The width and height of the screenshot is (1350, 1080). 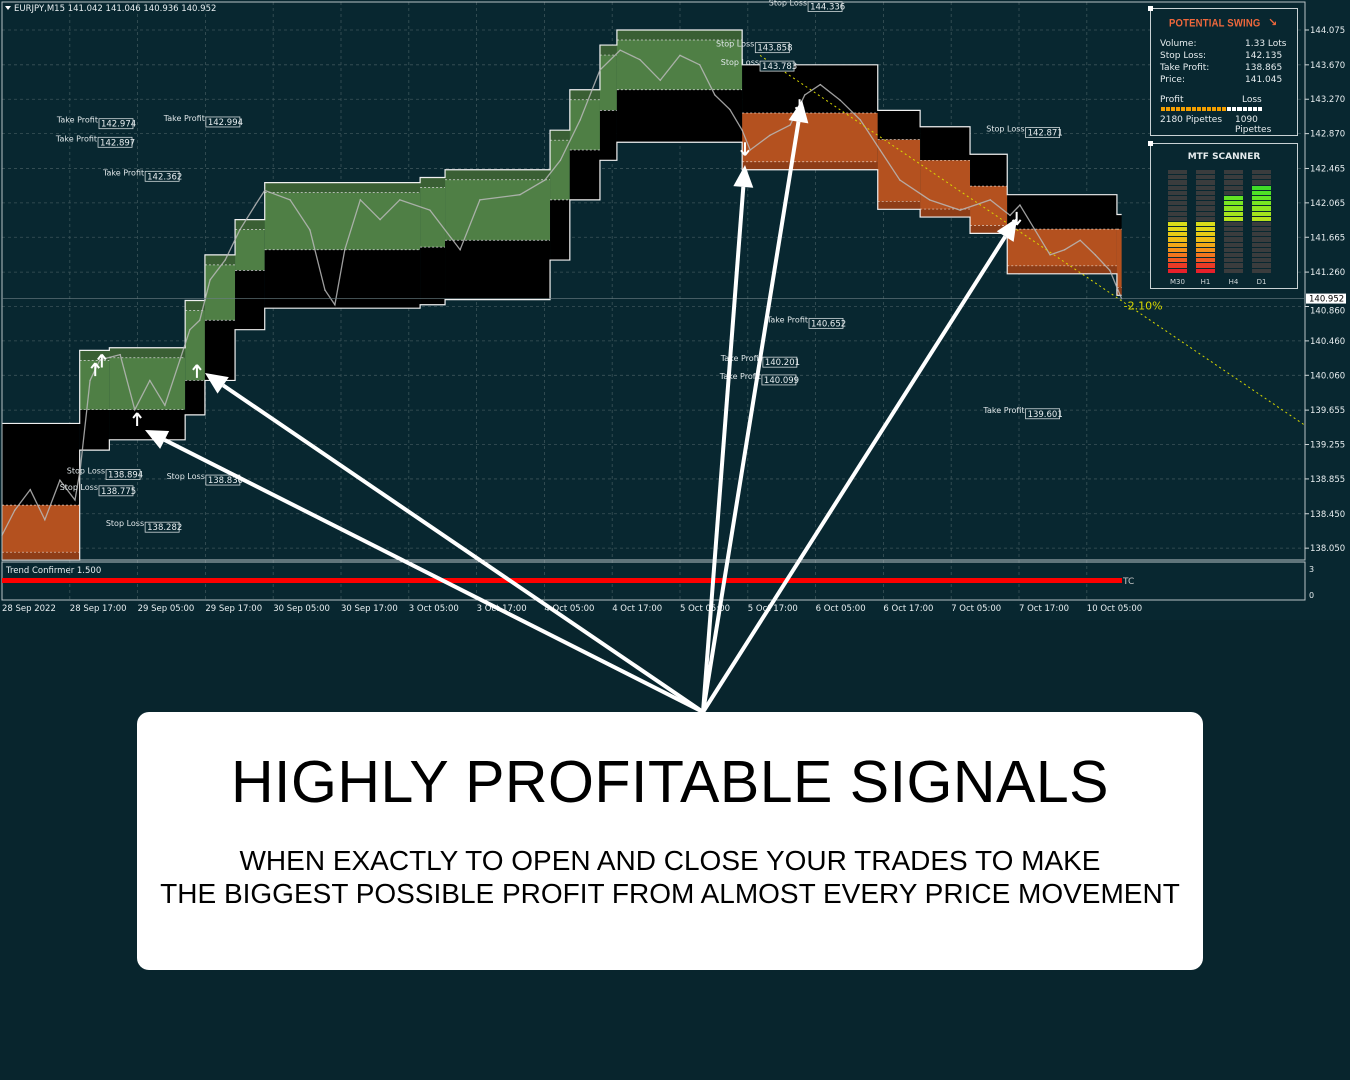 What do you see at coordinates (369, 609) in the screenshot?
I see `x-tick-label: 30 Sep 17:00` at bounding box center [369, 609].